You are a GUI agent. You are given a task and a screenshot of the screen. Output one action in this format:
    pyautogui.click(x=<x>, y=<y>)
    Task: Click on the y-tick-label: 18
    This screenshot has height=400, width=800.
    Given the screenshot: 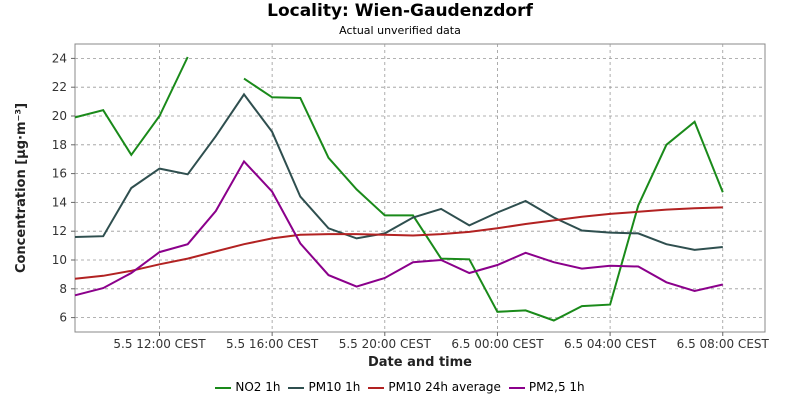 What is the action you would take?
    pyautogui.click(x=59, y=145)
    